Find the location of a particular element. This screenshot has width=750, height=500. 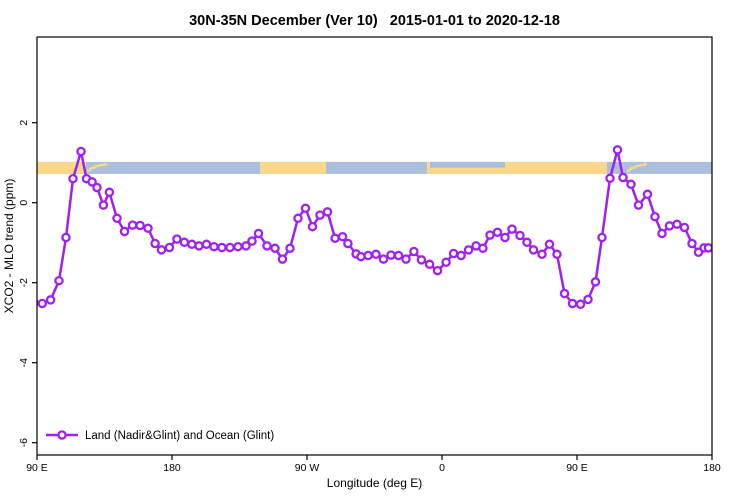

y-tick-label: -4 is located at coordinates (24, 362).